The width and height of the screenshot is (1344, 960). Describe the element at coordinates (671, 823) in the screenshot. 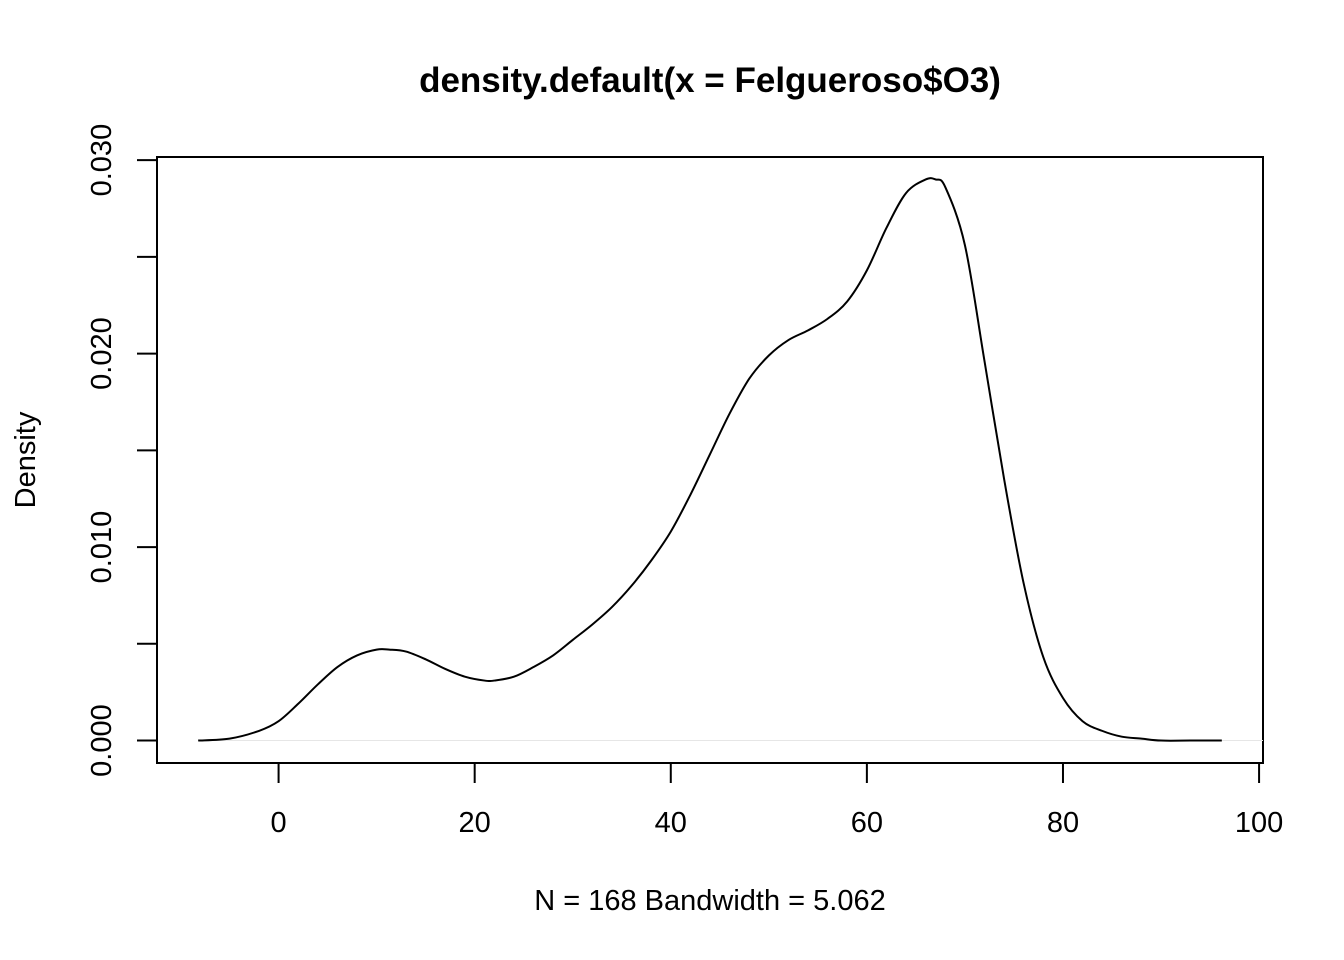

I see `x-tick-label: 40` at that location.